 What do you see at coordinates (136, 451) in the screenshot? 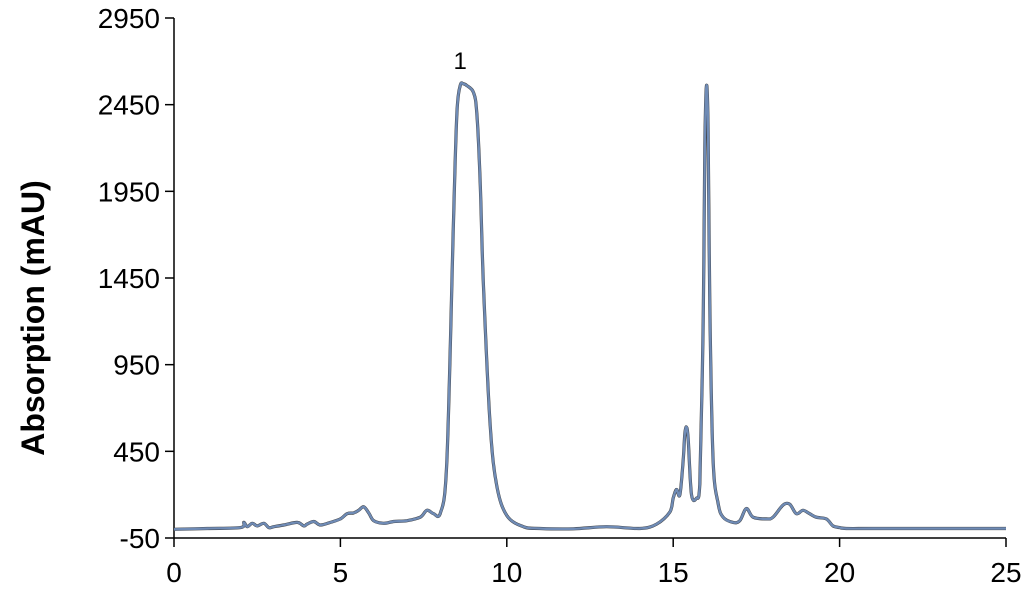
I see `y-tick-label: 450` at bounding box center [136, 451].